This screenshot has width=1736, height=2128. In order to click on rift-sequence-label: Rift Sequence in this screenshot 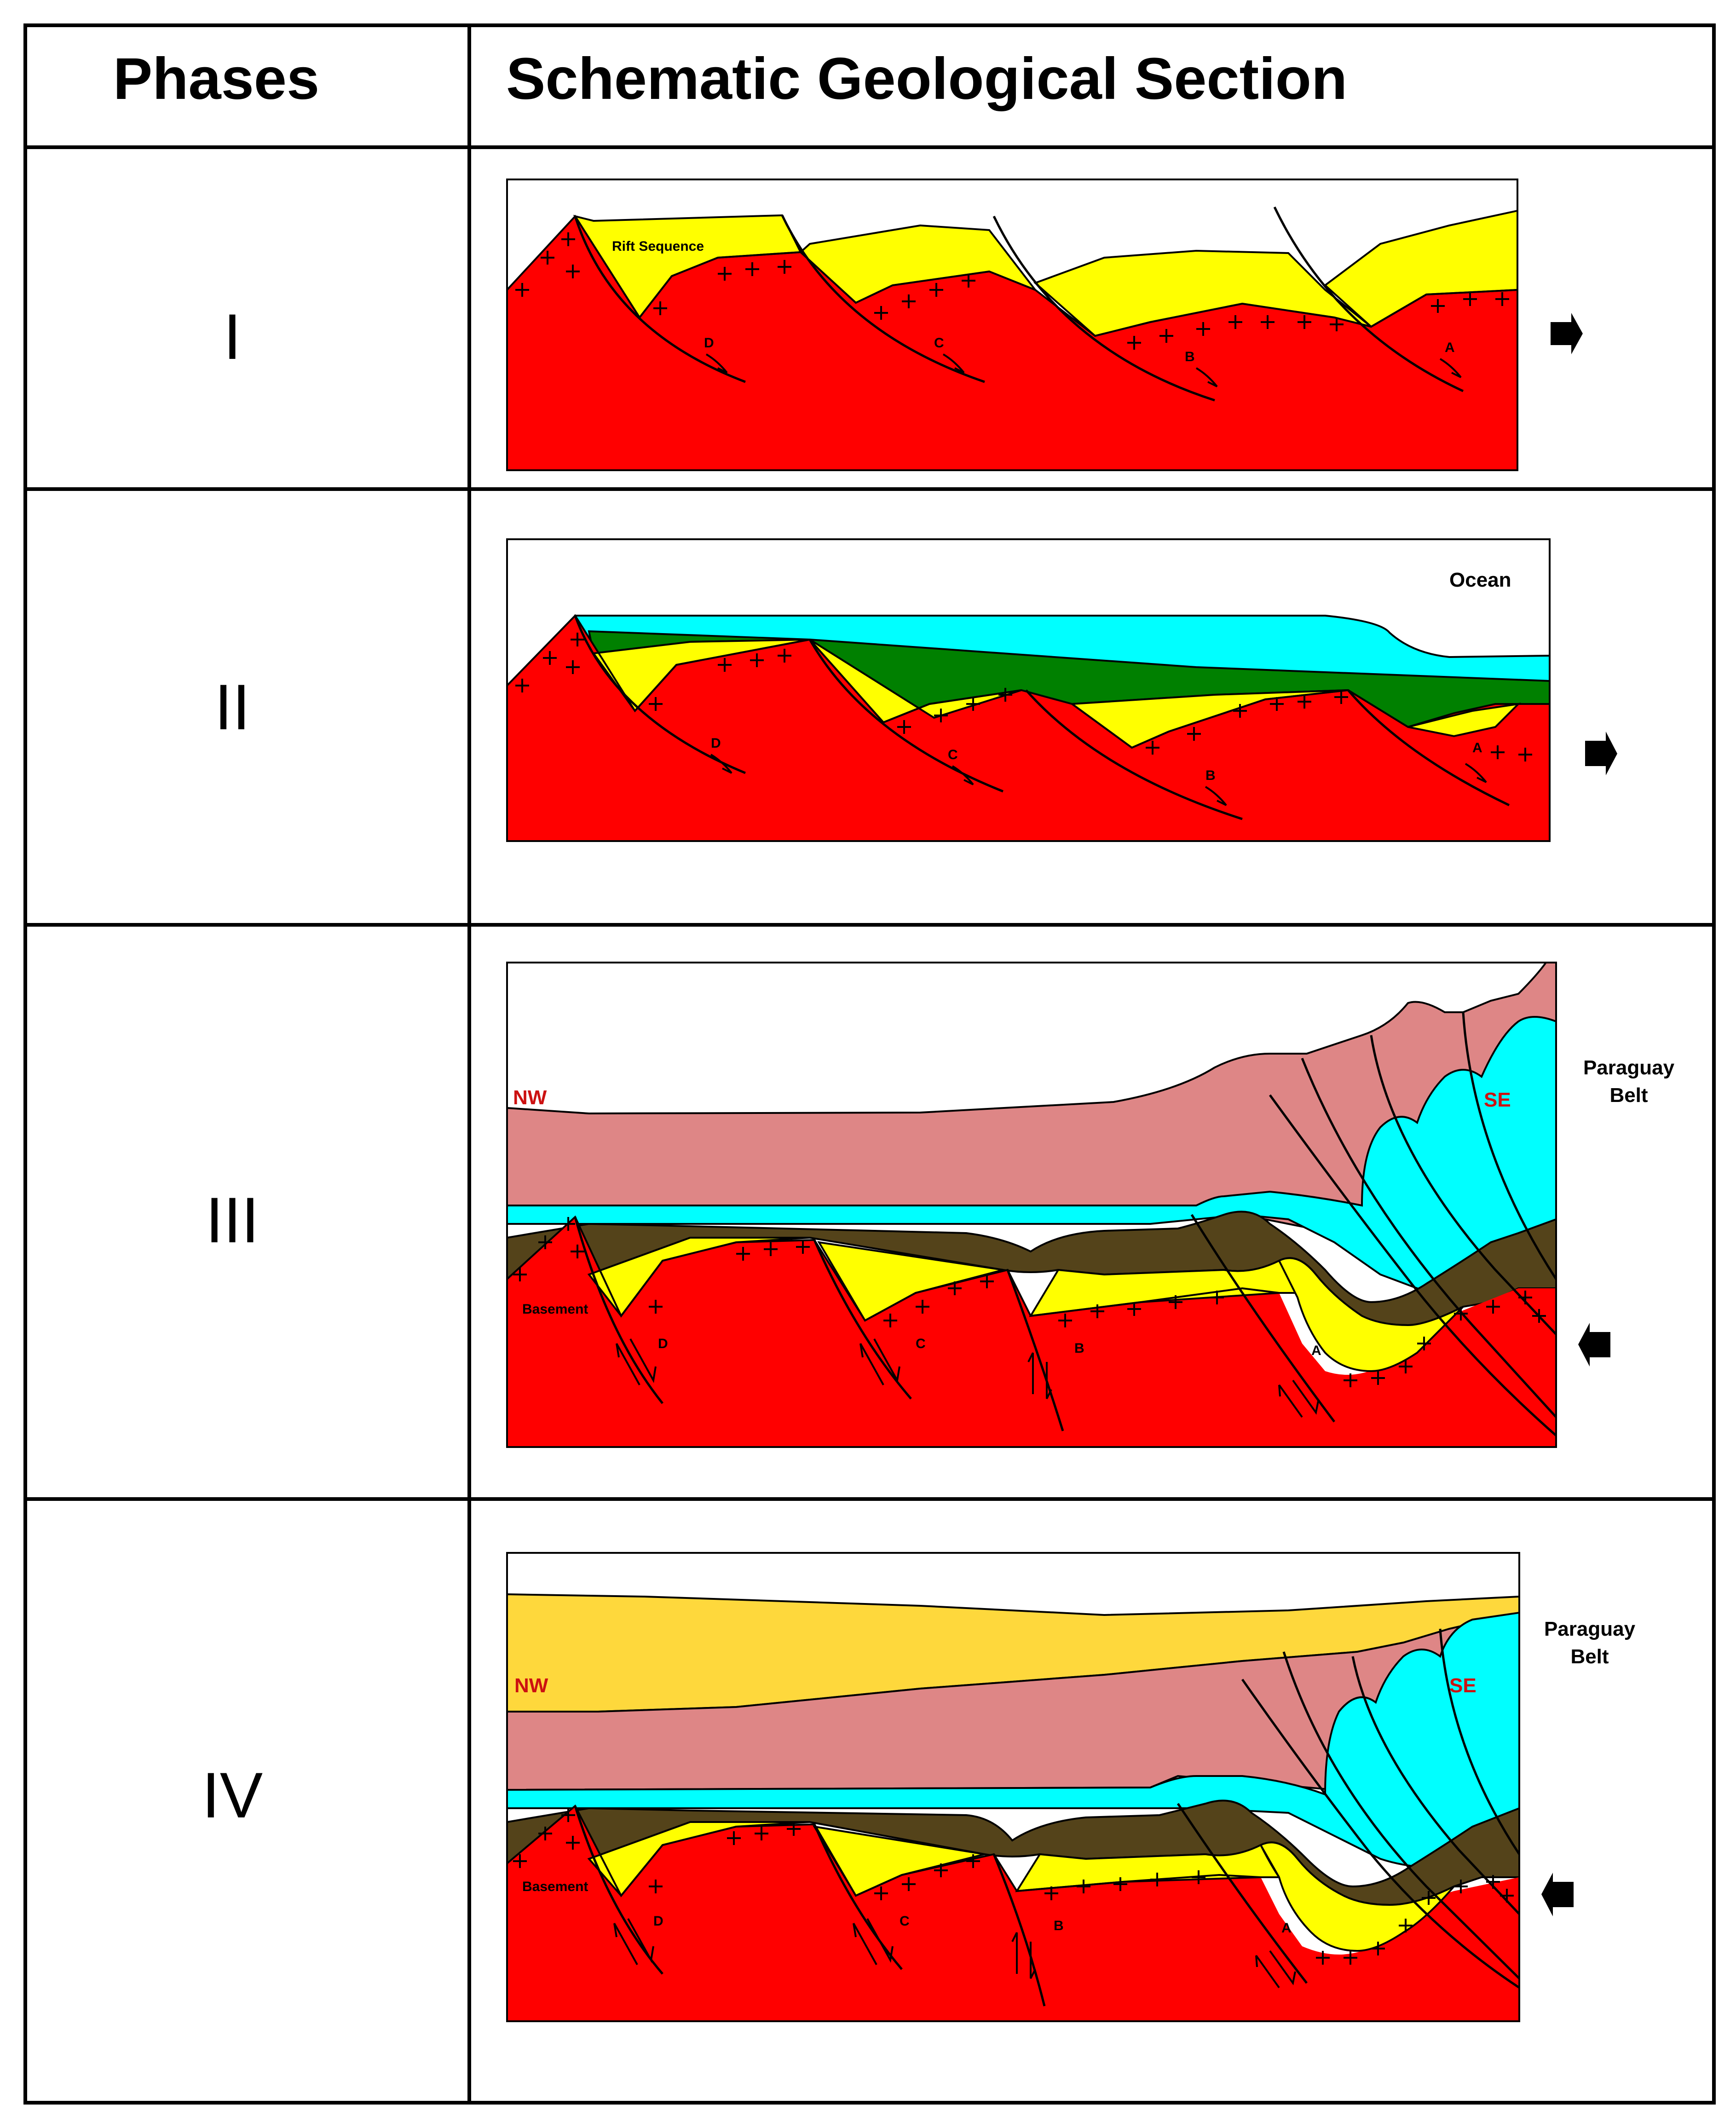, I will do `click(658, 246)`.